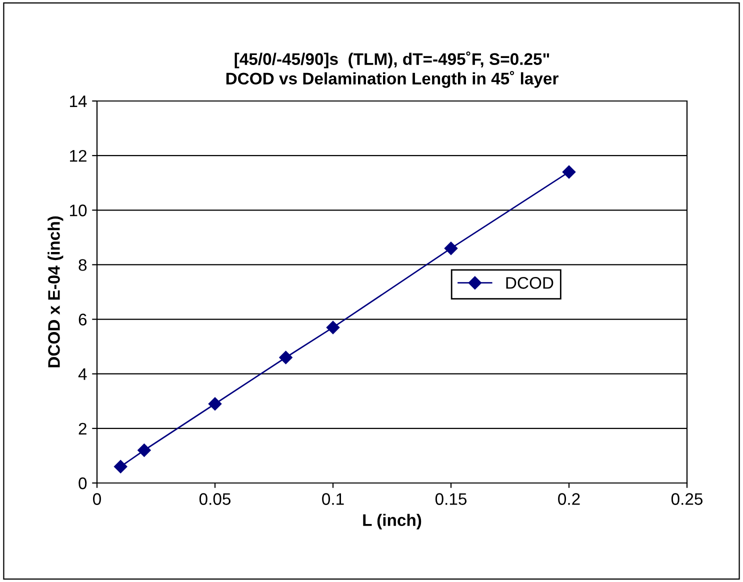 This screenshot has height=582, width=743. Describe the element at coordinates (82, 483) in the screenshot. I see `y-tick-label: 0` at that location.